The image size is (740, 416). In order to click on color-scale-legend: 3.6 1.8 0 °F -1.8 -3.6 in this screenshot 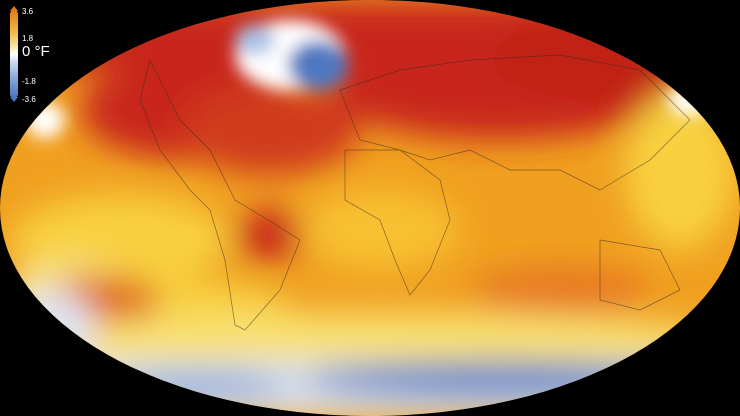, I will do `click(38, 55)`.